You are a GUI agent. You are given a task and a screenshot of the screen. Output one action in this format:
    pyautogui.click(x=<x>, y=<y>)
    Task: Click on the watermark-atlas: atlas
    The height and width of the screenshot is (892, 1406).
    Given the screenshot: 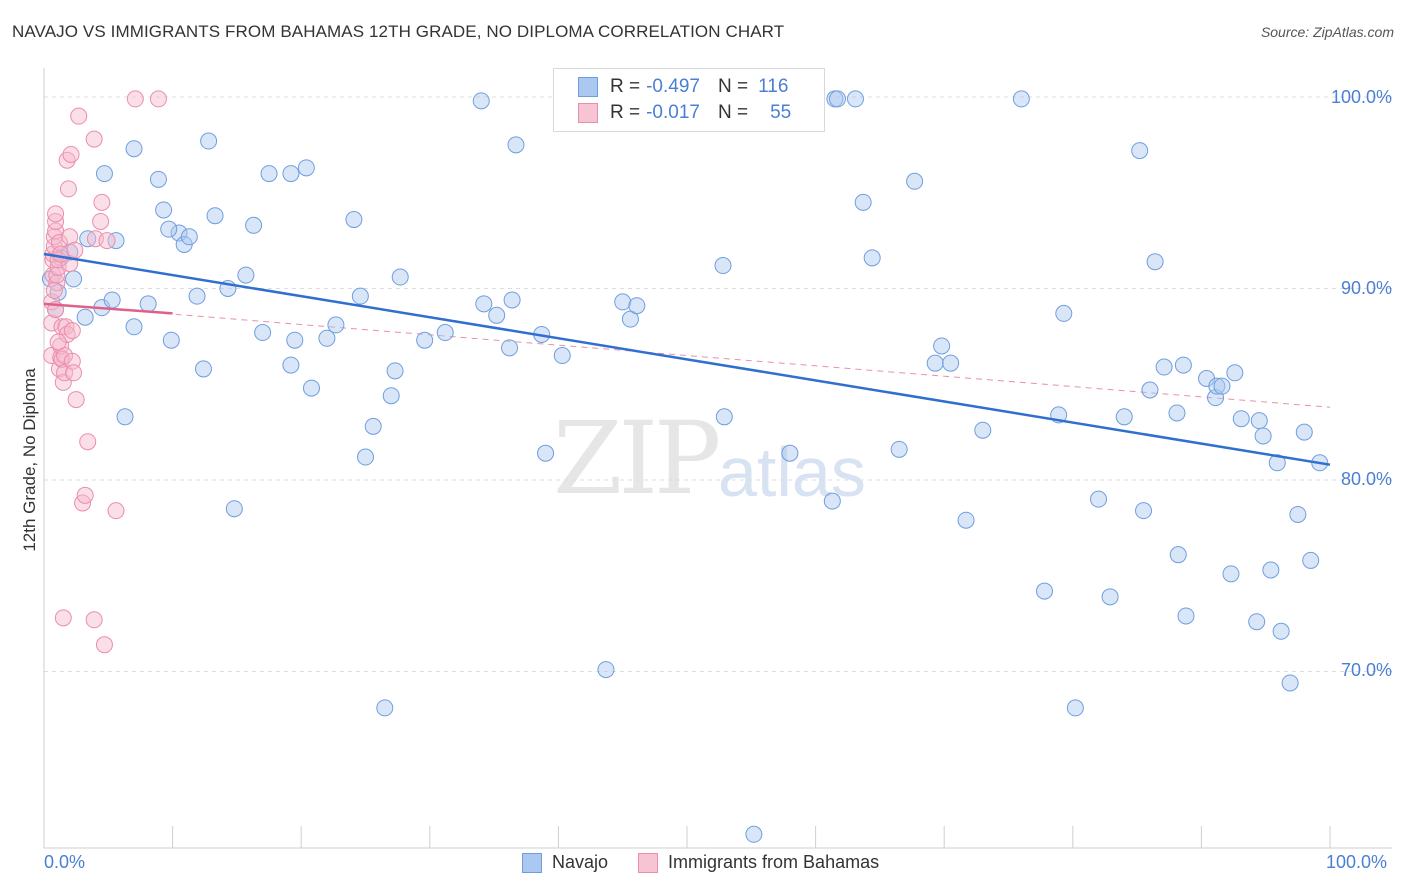 What is the action you would take?
    pyautogui.click(x=792, y=472)
    